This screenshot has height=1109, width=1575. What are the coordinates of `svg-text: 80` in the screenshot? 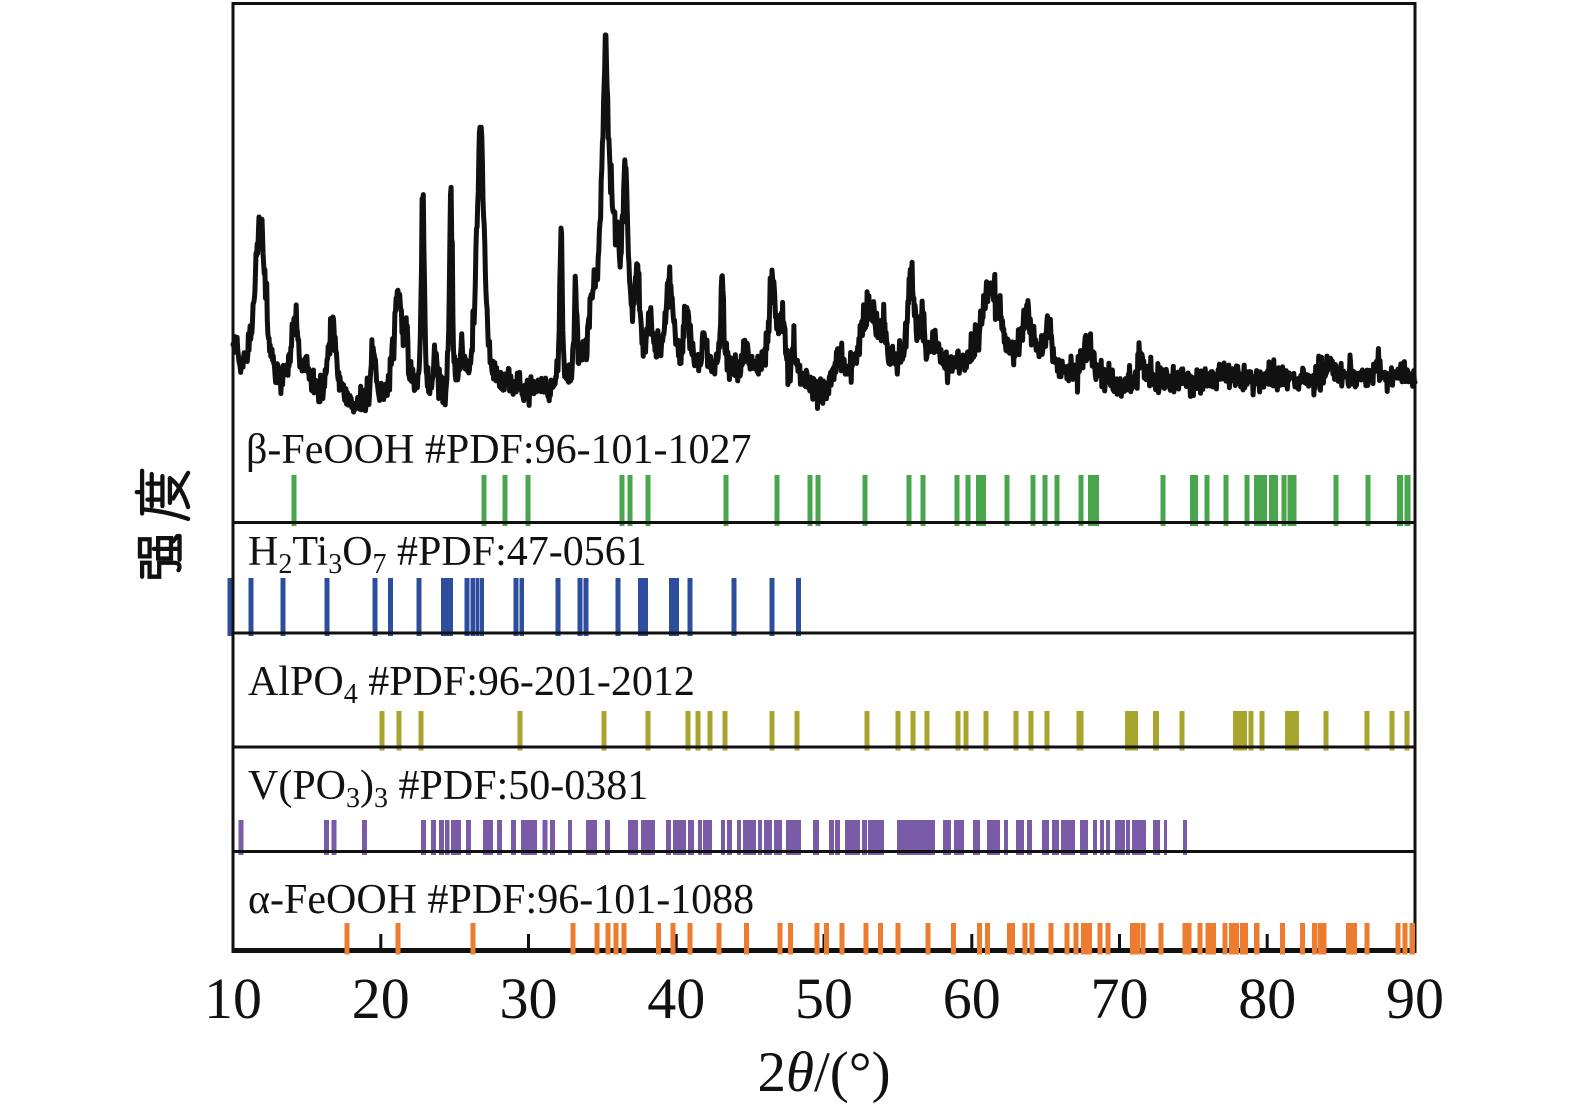 It's located at (1267, 998).